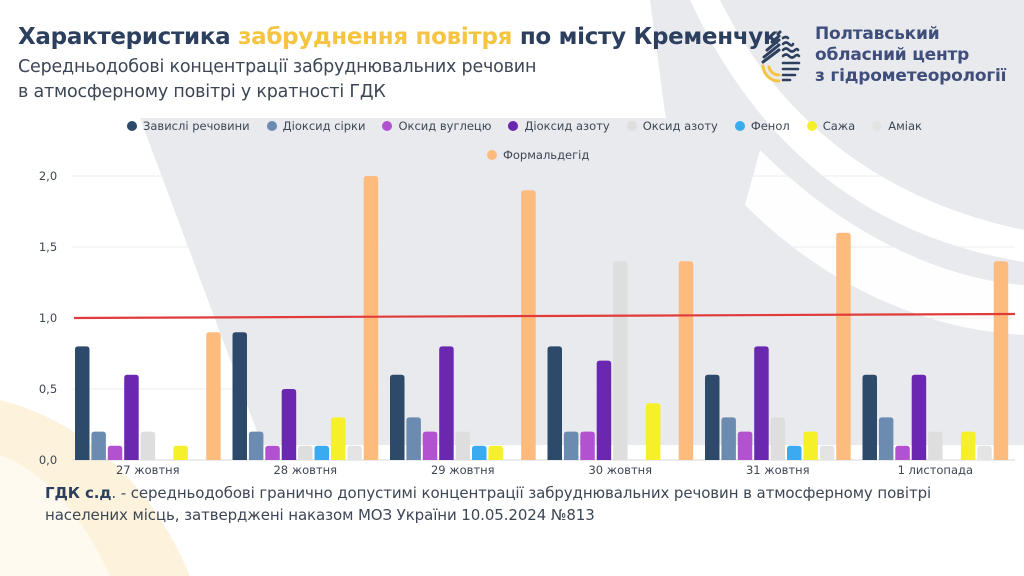 The height and width of the screenshot is (576, 1024). Describe the element at coordinates (877, 34) in the screenshot. I see `organization-line-1: Полтавський` at that location.